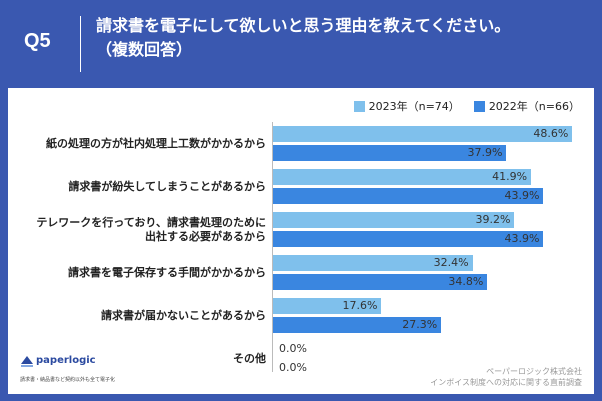 The width and height of the screenshot is (602, 401). Describe the element at coordinates (144, 49) in the screenshot. I see `title-line-2: （複数回答）` at that location.